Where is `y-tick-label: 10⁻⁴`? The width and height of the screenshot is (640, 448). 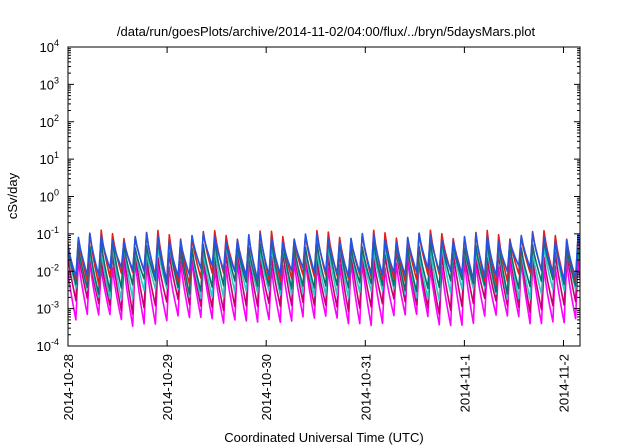 y-tick-label: 10⁻⁴ is located at coordinates (48, 345).